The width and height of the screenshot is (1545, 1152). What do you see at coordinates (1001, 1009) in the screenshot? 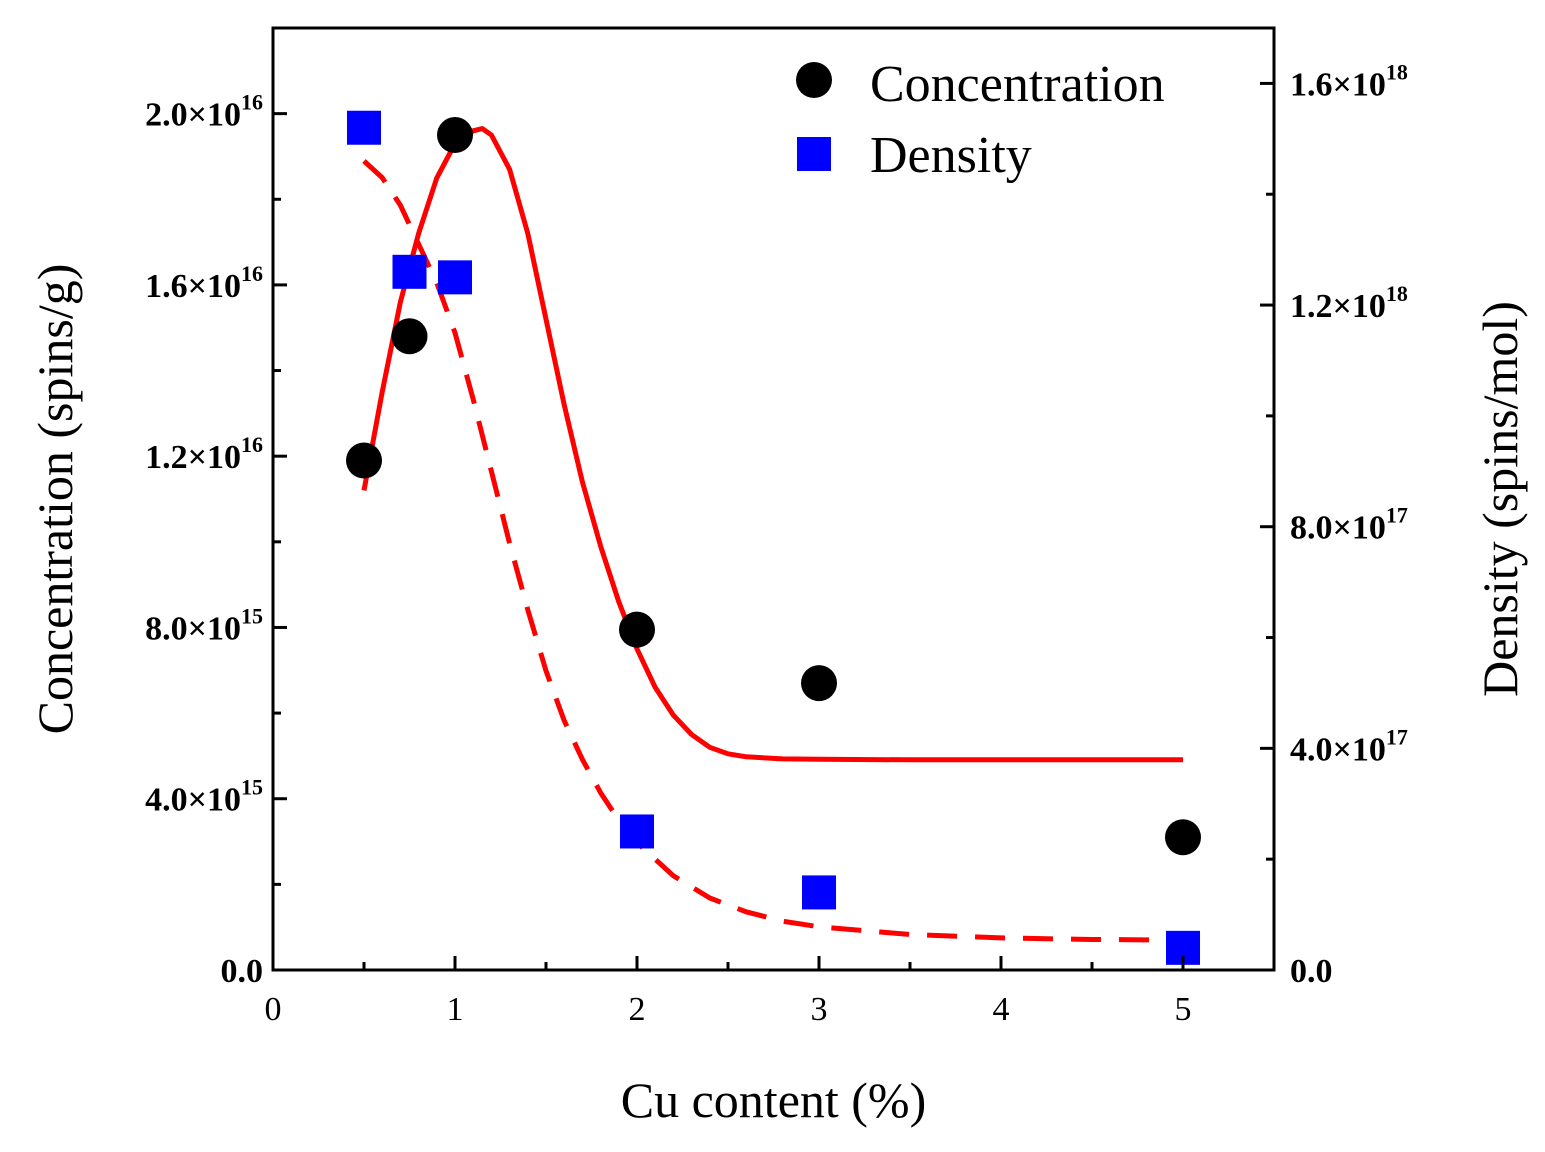
I see `x-tick-label: 4` at bounding box center [1001, 1009].